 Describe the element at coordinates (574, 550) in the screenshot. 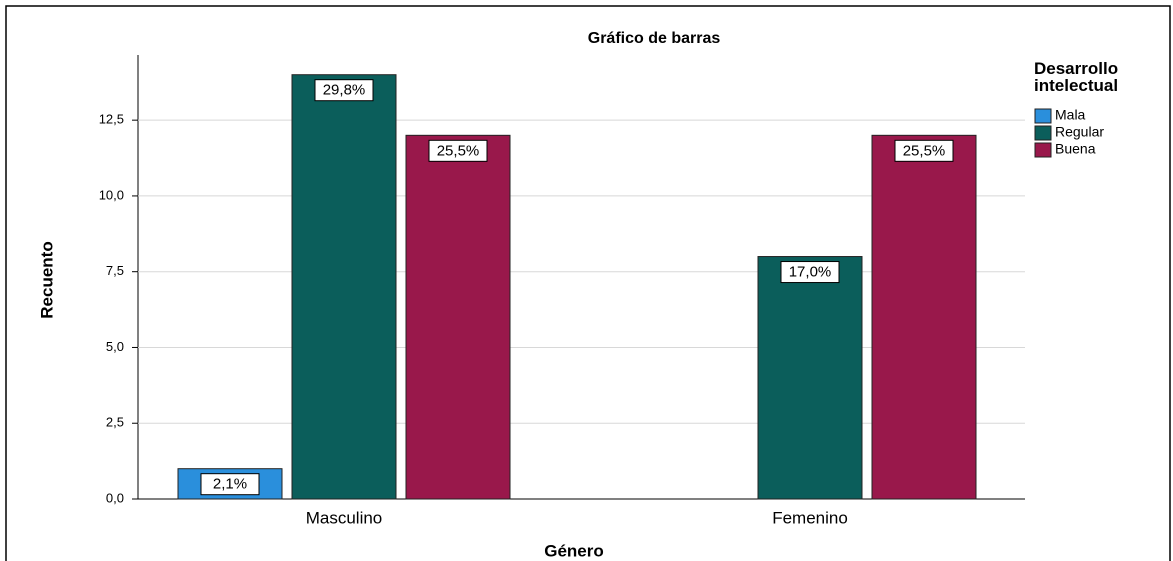

I see `x-axis-label: Género` at that location.